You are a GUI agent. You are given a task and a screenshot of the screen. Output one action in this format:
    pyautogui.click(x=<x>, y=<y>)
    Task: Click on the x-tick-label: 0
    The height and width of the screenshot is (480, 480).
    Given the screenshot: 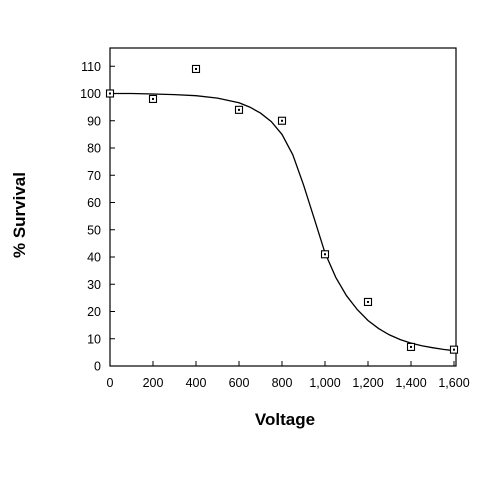 What is the action you would take?
    pyautogui.click(x=110, y=383)
    